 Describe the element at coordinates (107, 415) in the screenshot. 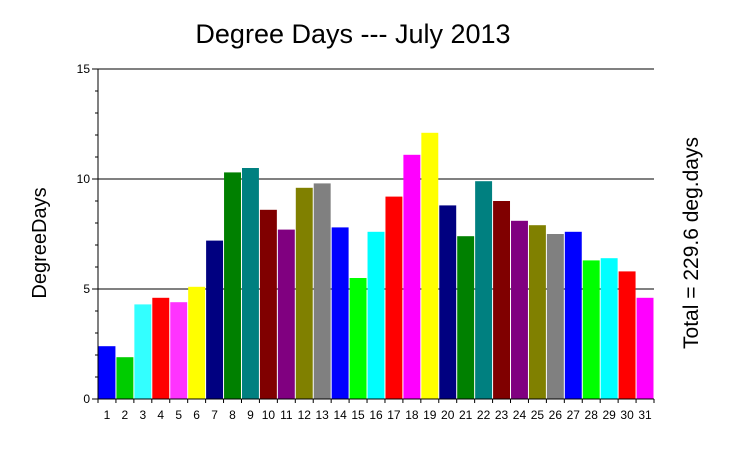

I see `x-tick-label: 1` at that location.